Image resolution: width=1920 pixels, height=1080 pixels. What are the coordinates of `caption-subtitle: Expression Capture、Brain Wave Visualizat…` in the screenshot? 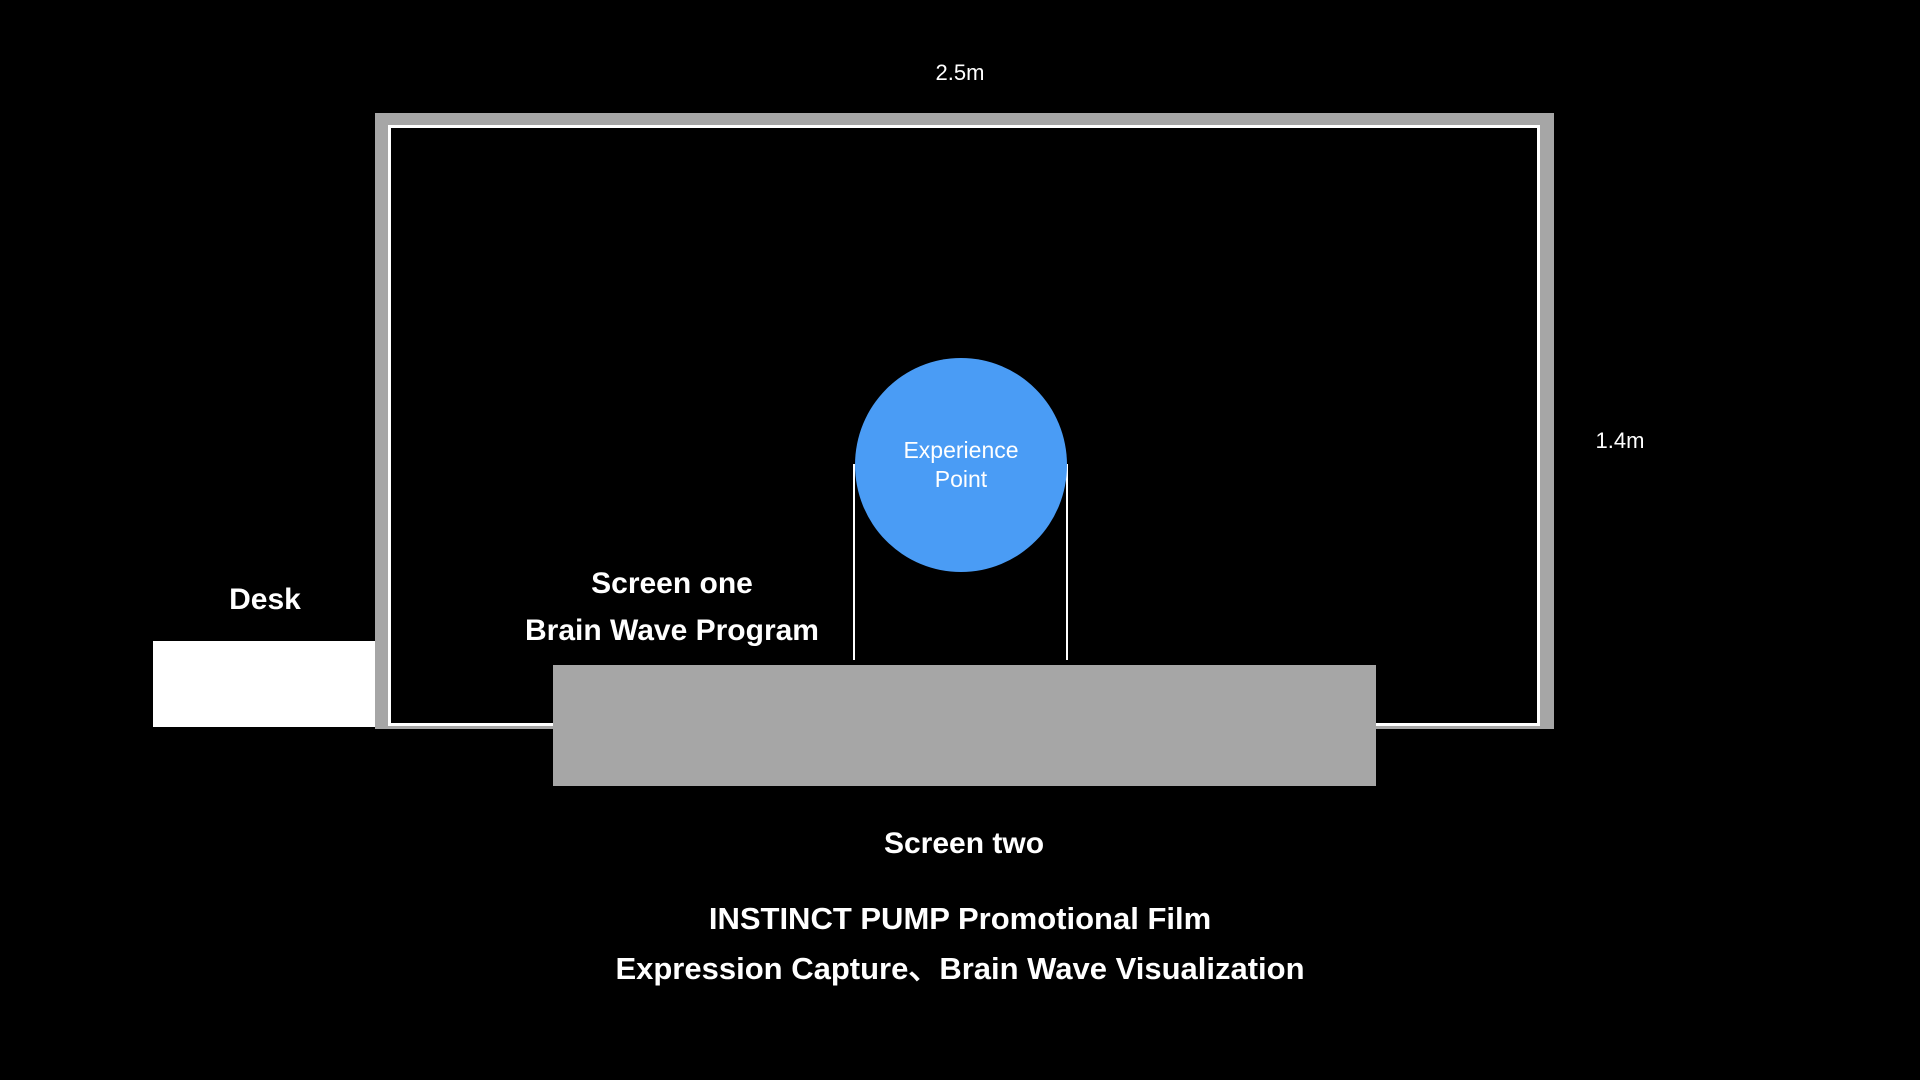 It's located at (960, 968).